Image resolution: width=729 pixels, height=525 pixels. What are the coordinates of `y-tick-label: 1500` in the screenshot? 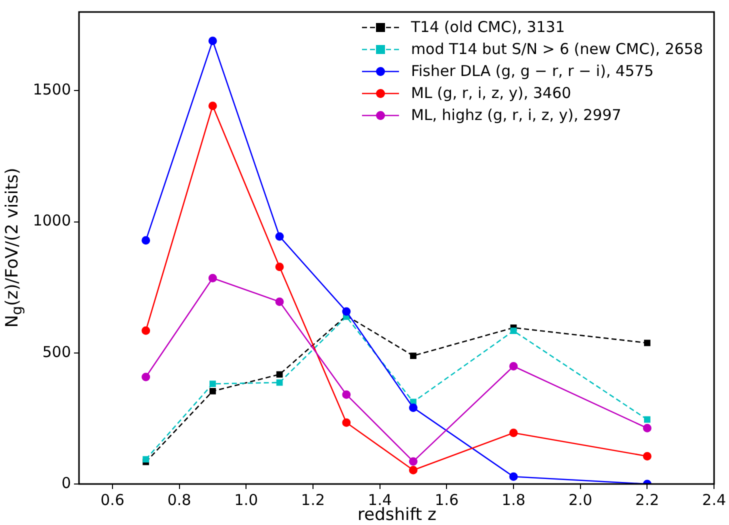 It's located at (51, 89).